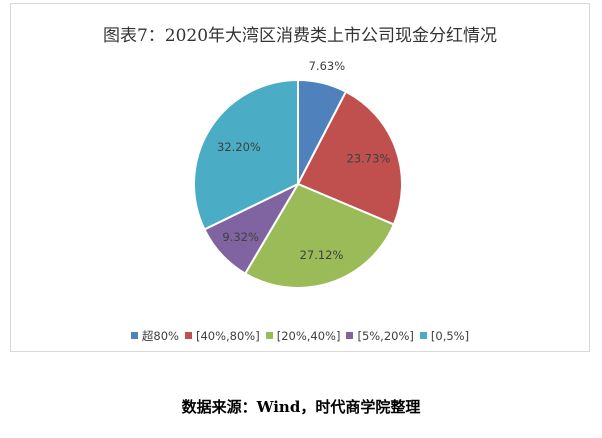 This screenshot has width=602, height=438. Describe the element at coordinates (301, 407) in the screenshot. I see `source-note: 数据来源：Wind，时代商学院整理` at that location.